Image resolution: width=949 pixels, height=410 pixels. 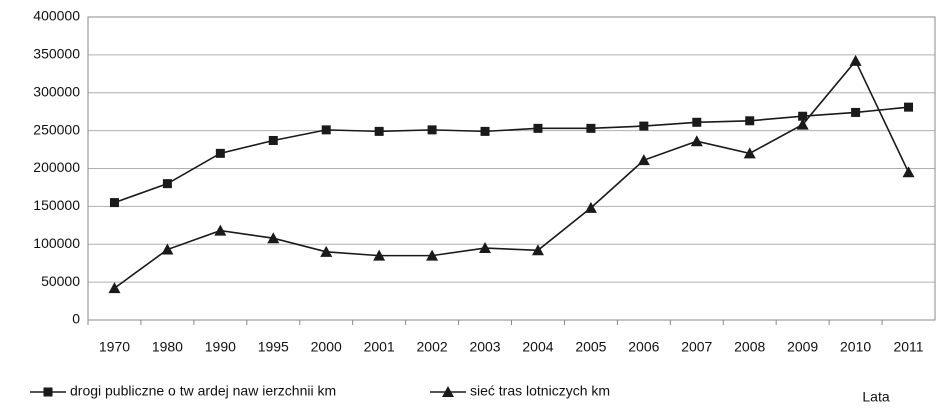 I want to click on x-tick-label: 1980, so click(x=167, y=347).